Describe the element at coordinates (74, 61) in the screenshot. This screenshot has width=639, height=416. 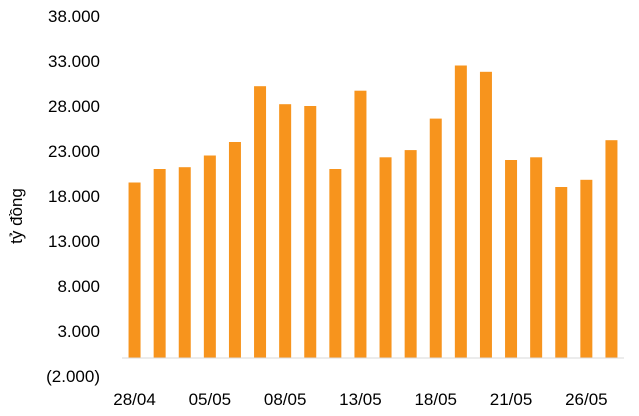
I see `y-tick-label: 33.000` at that location.